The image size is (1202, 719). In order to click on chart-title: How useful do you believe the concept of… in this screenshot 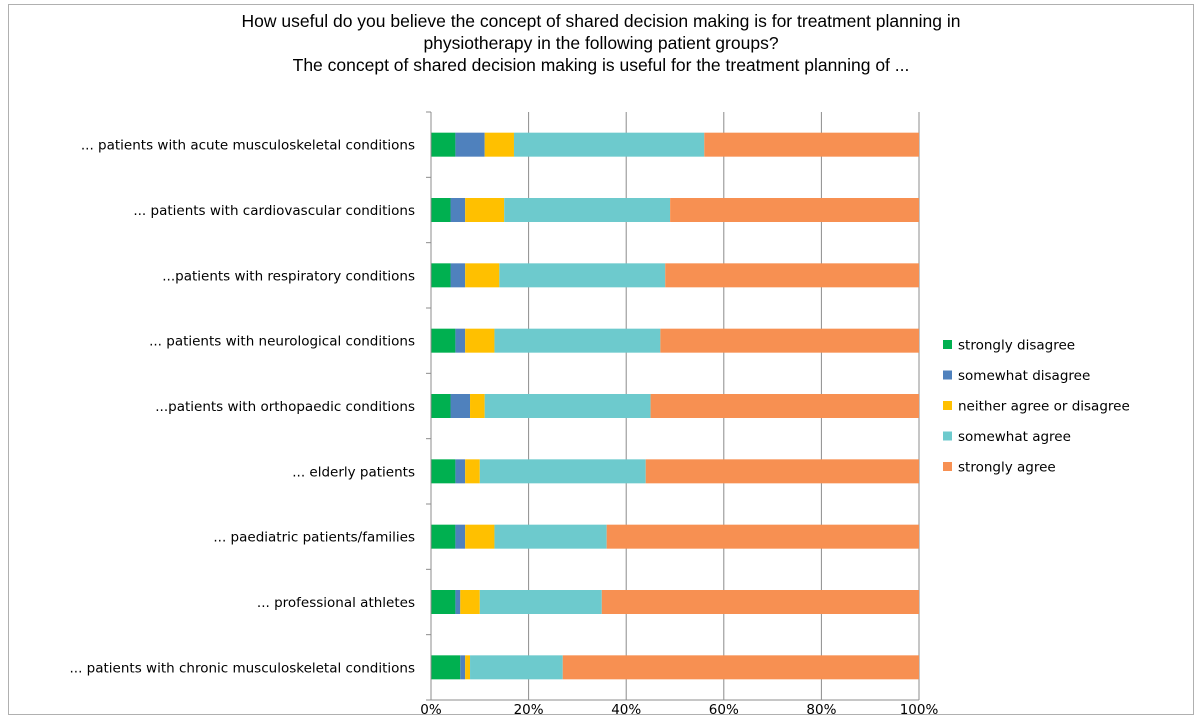, I will do `click(601, 43)`.